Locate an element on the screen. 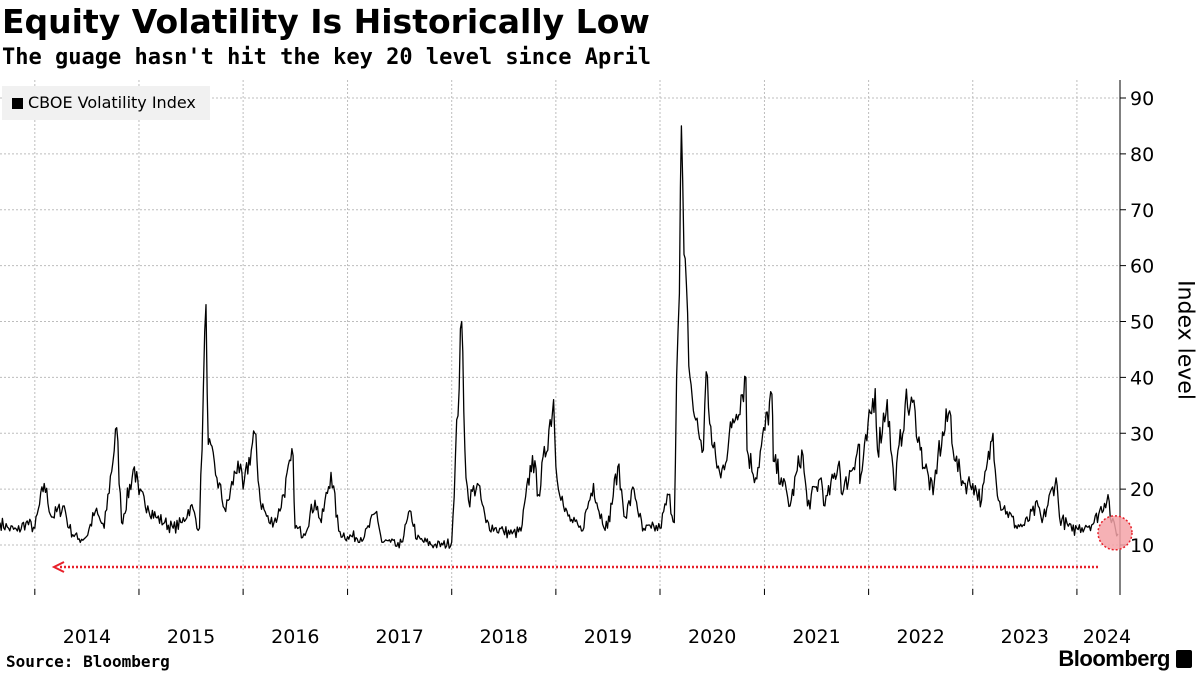 This screenshot has width=1200, height=675. chart-legend: CBOE Volatility Index is located at coordinates (106, 103).